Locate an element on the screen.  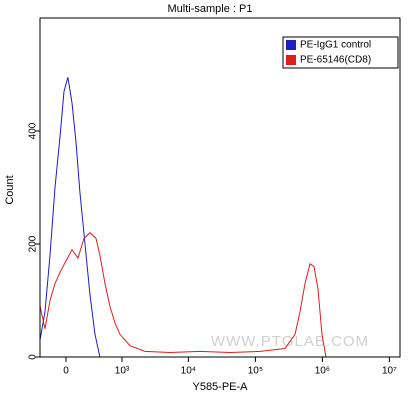
x-tick-label: 10³ is located at coordinates (122, 371).